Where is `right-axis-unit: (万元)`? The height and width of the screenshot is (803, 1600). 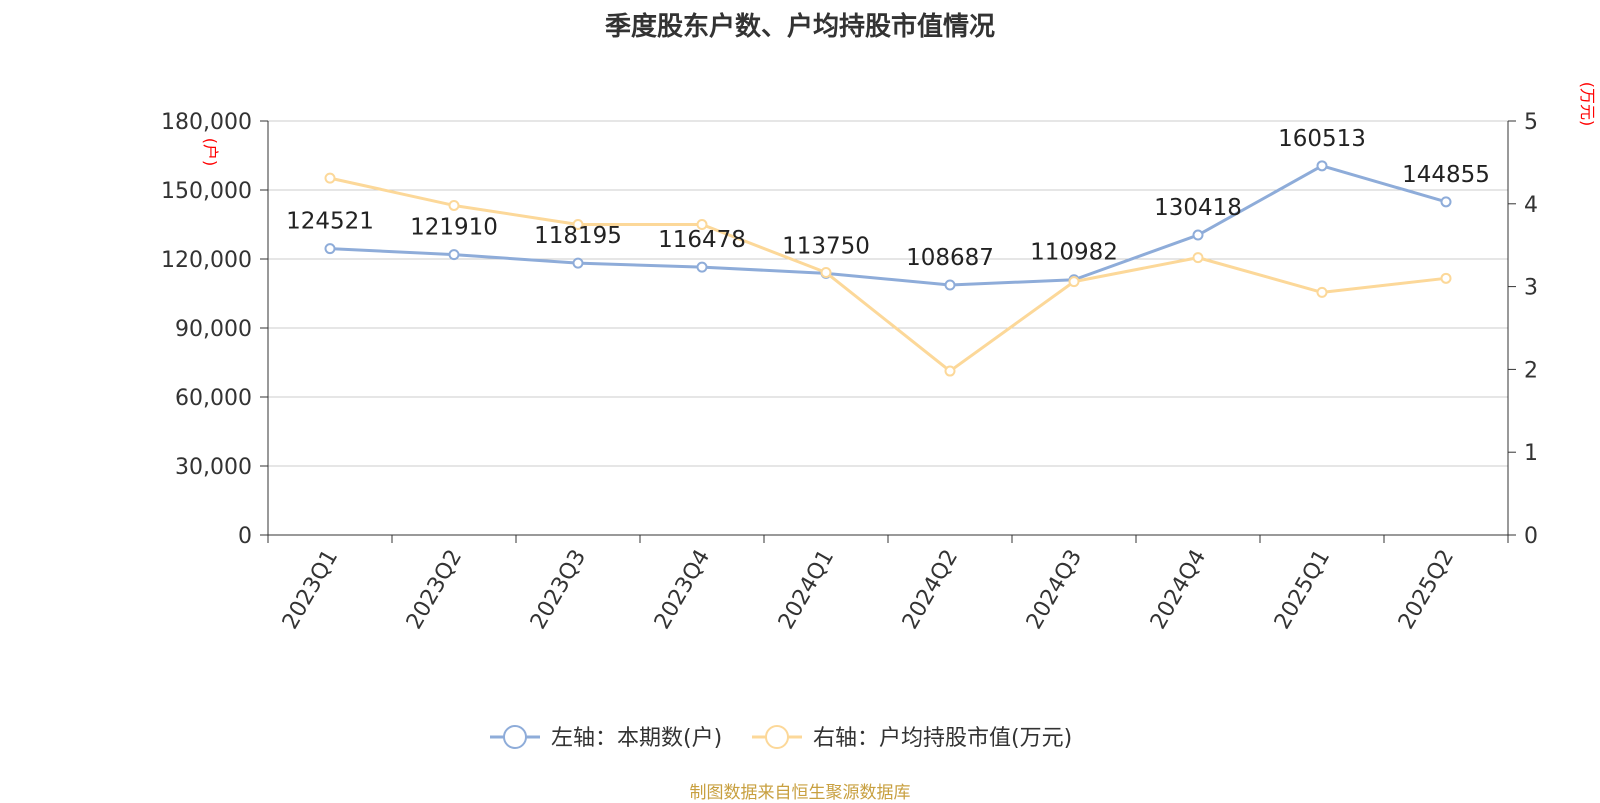 right-axis-unit: (万元) is located at coordinates (1587, 104).